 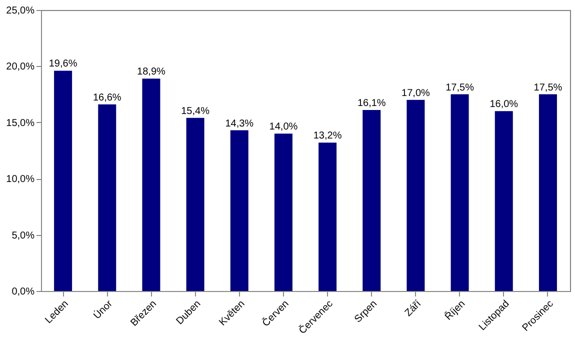 What do you see at coordinates (327, 136) in the screenshot?
I see `data-label: 13,2%` at bounding box center [327, 136].